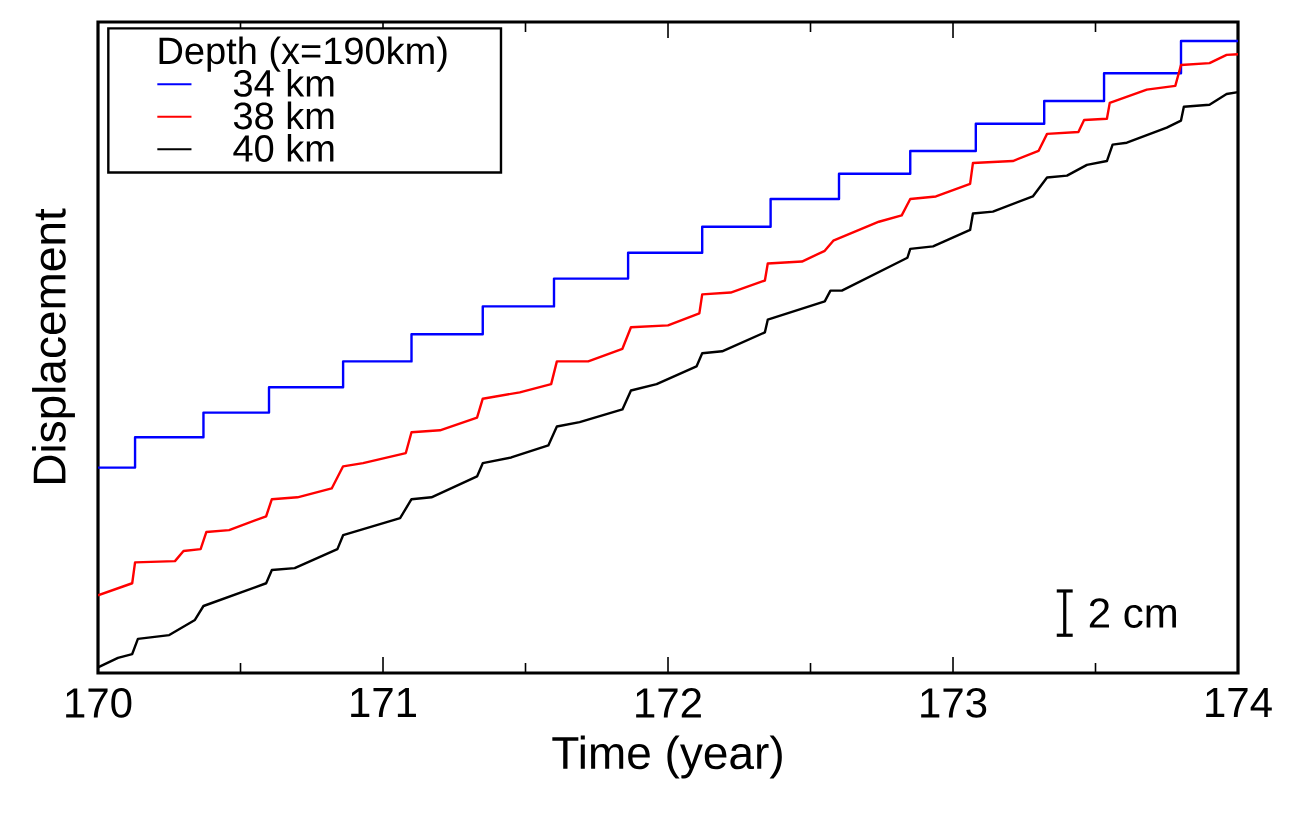 The image size is (1293, 832). What do you see at coordinates (283, 115) in the screenshot?
I see `legend-label: 38 km` at bounding box center [283, 115].